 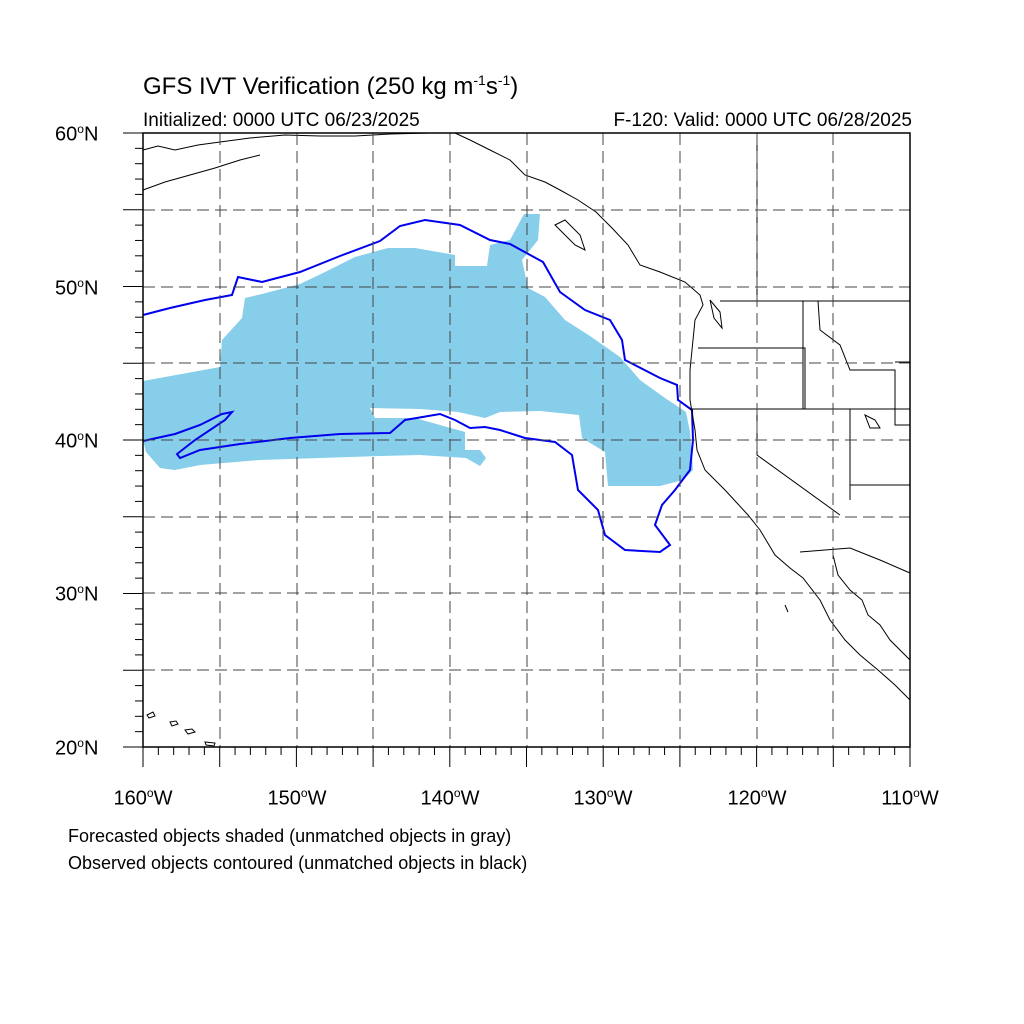 What do you see at coordinates (281, 120) in the screenshot?
I see `initialized-time: Initialized: 0000 UTC 06/23/2025` at bounding box center [281, 120].